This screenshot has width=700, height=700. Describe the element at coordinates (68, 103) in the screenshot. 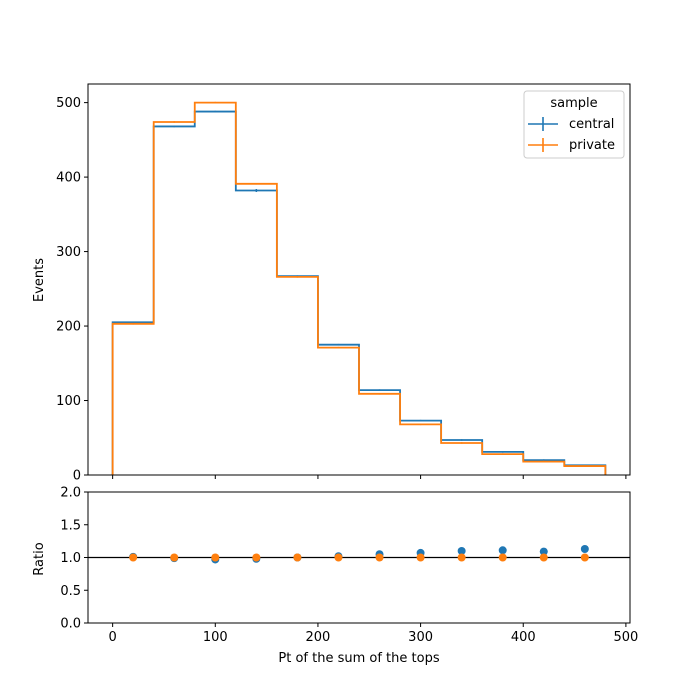

I see `main-y-tick-label: 500` at that location.